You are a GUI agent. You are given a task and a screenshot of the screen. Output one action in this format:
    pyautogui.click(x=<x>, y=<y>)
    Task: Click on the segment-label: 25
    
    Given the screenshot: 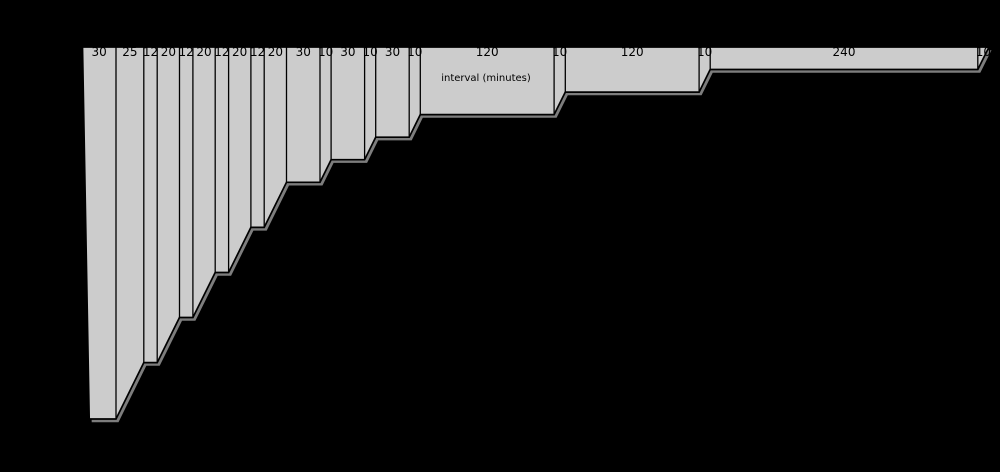 What is the action you would take?
    pyautogui.click(x=129, y=52)
    